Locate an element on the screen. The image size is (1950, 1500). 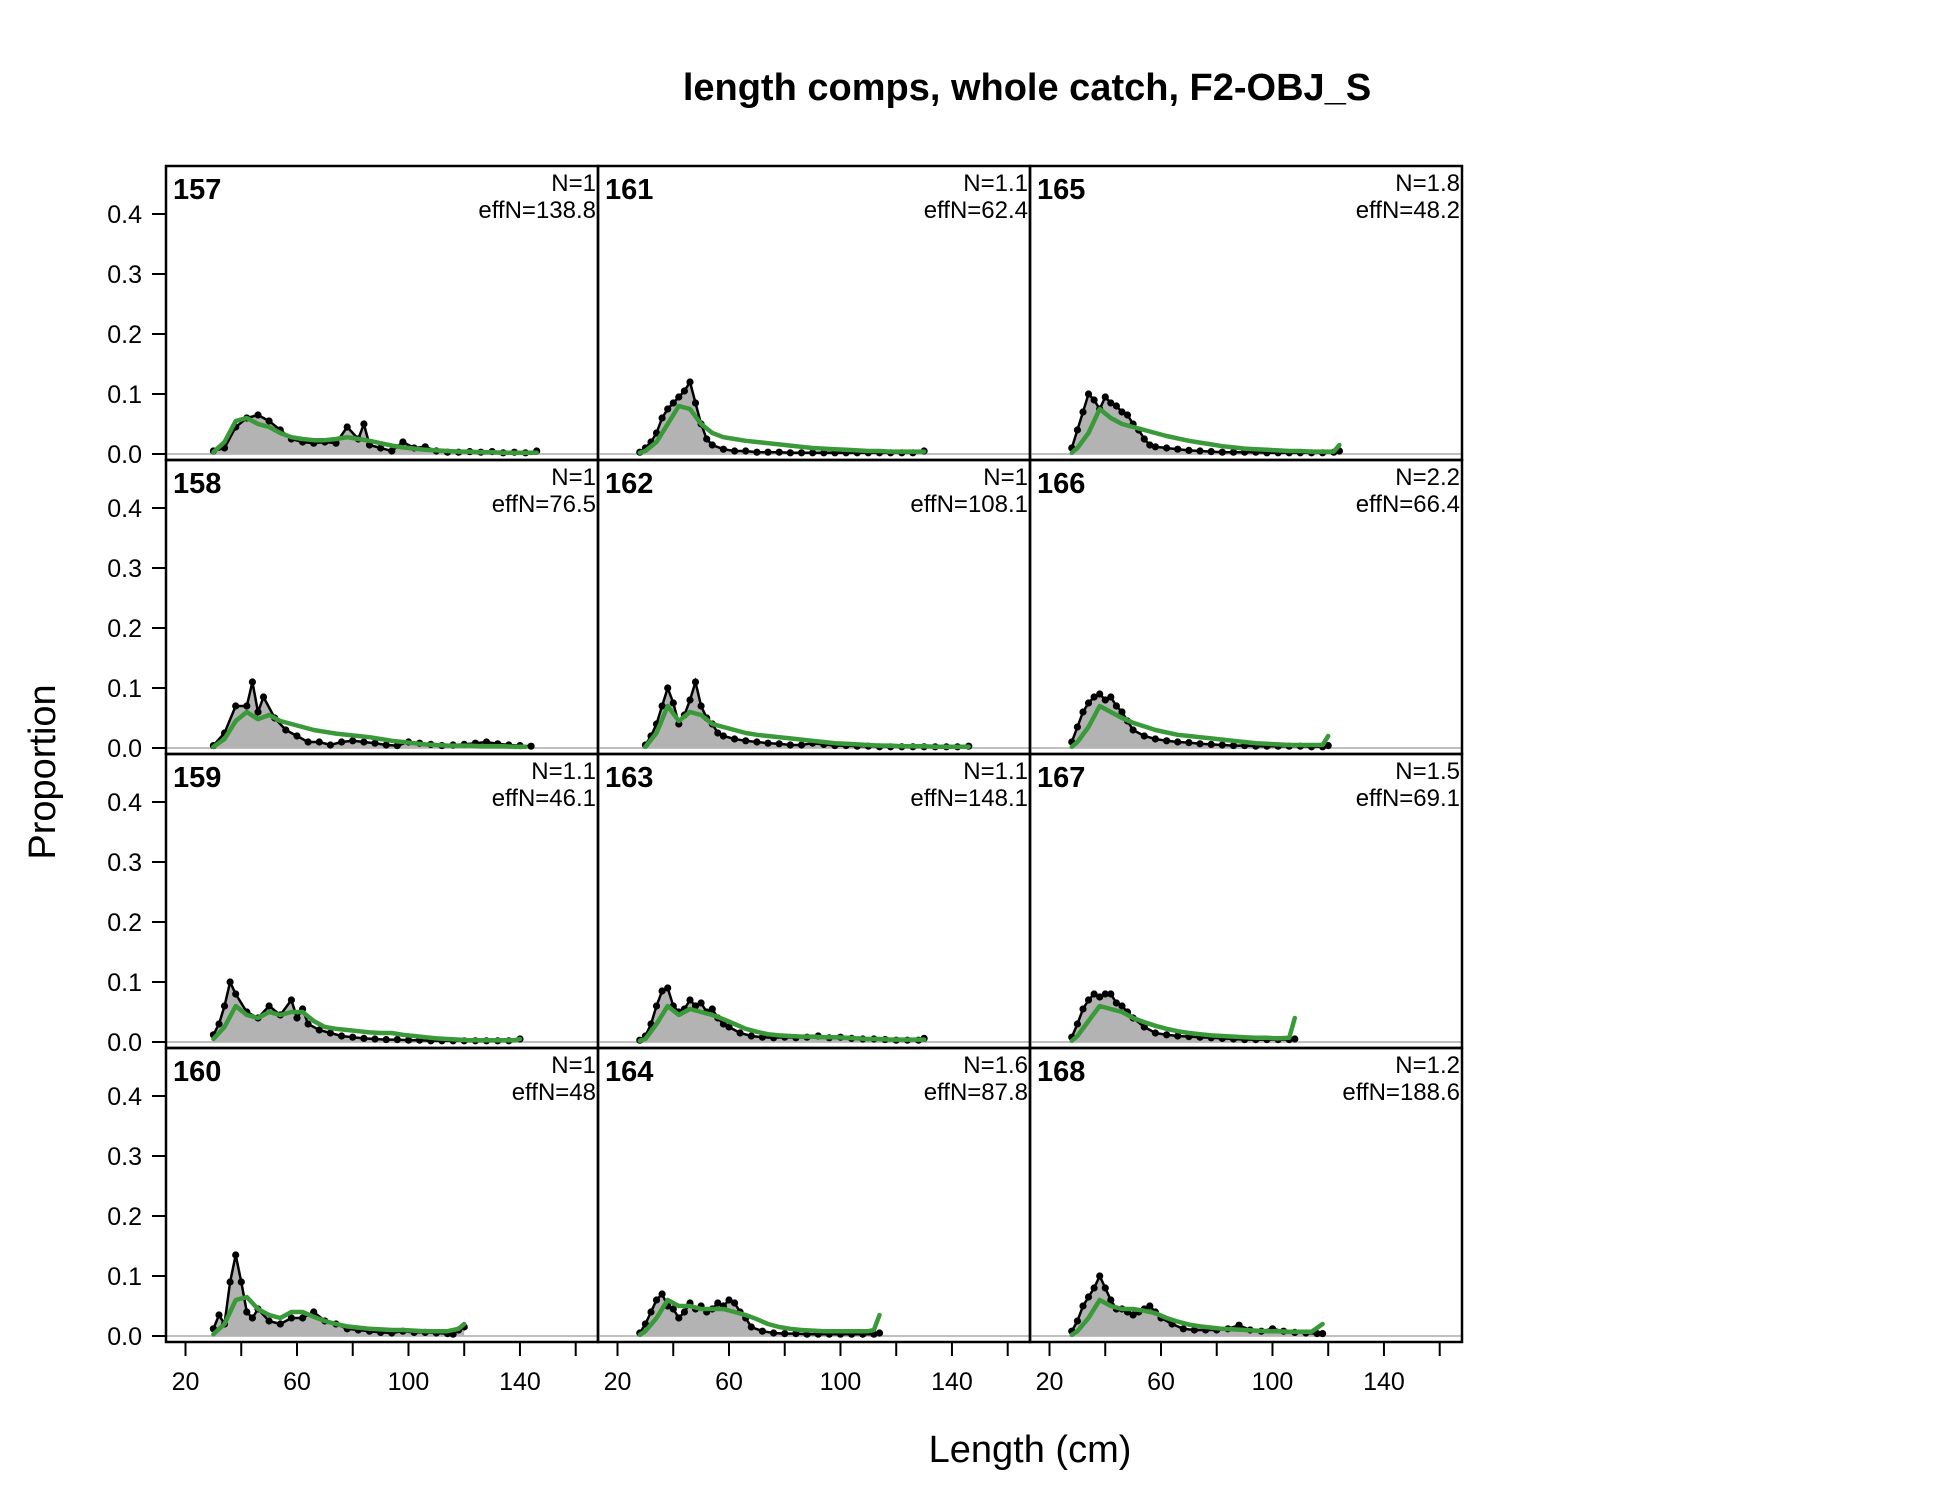
panel-label: 160 is located at coordinates (197, 1072).